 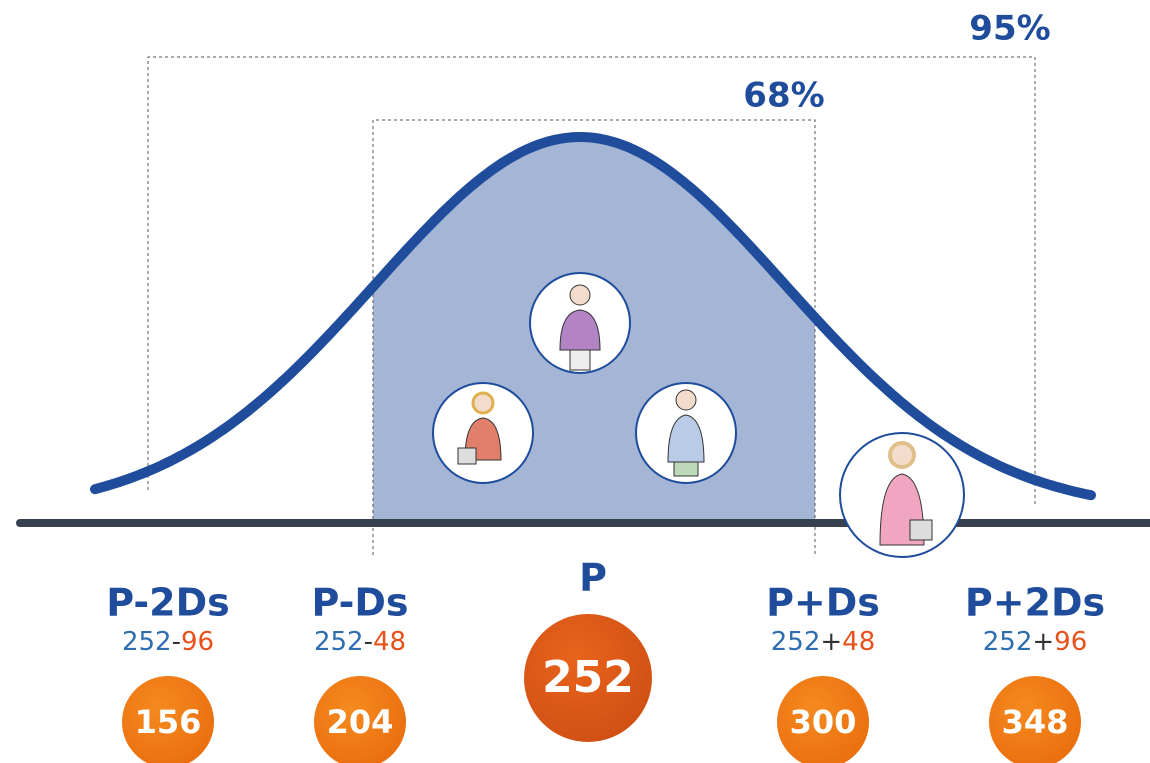 I want to click on percent-68-label: 68%, so click(x=783, y=96).